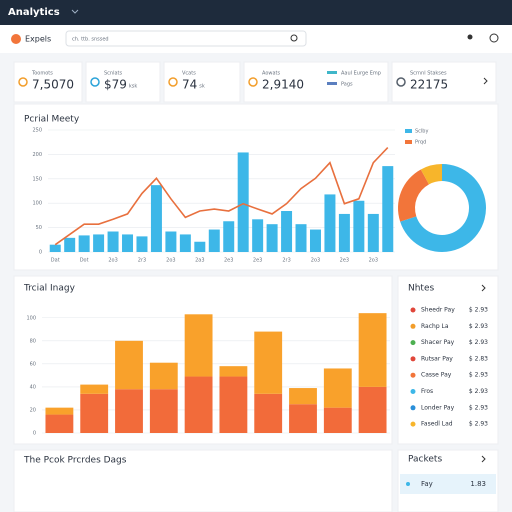 The image size is (512, 512). Describe the element at coordinates (448, 484) in the screenshot. I see `row-highlight` at that location.